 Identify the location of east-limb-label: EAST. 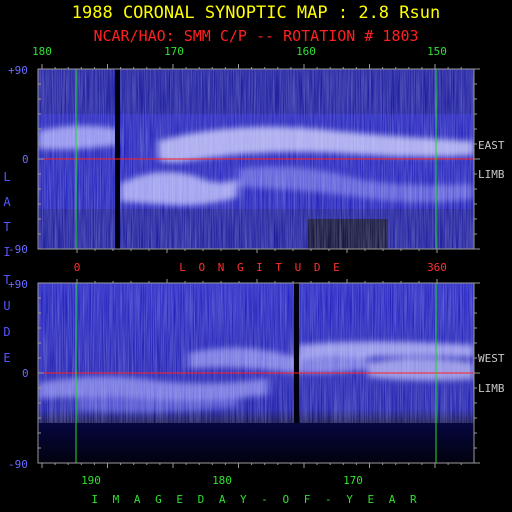
(491, 145).